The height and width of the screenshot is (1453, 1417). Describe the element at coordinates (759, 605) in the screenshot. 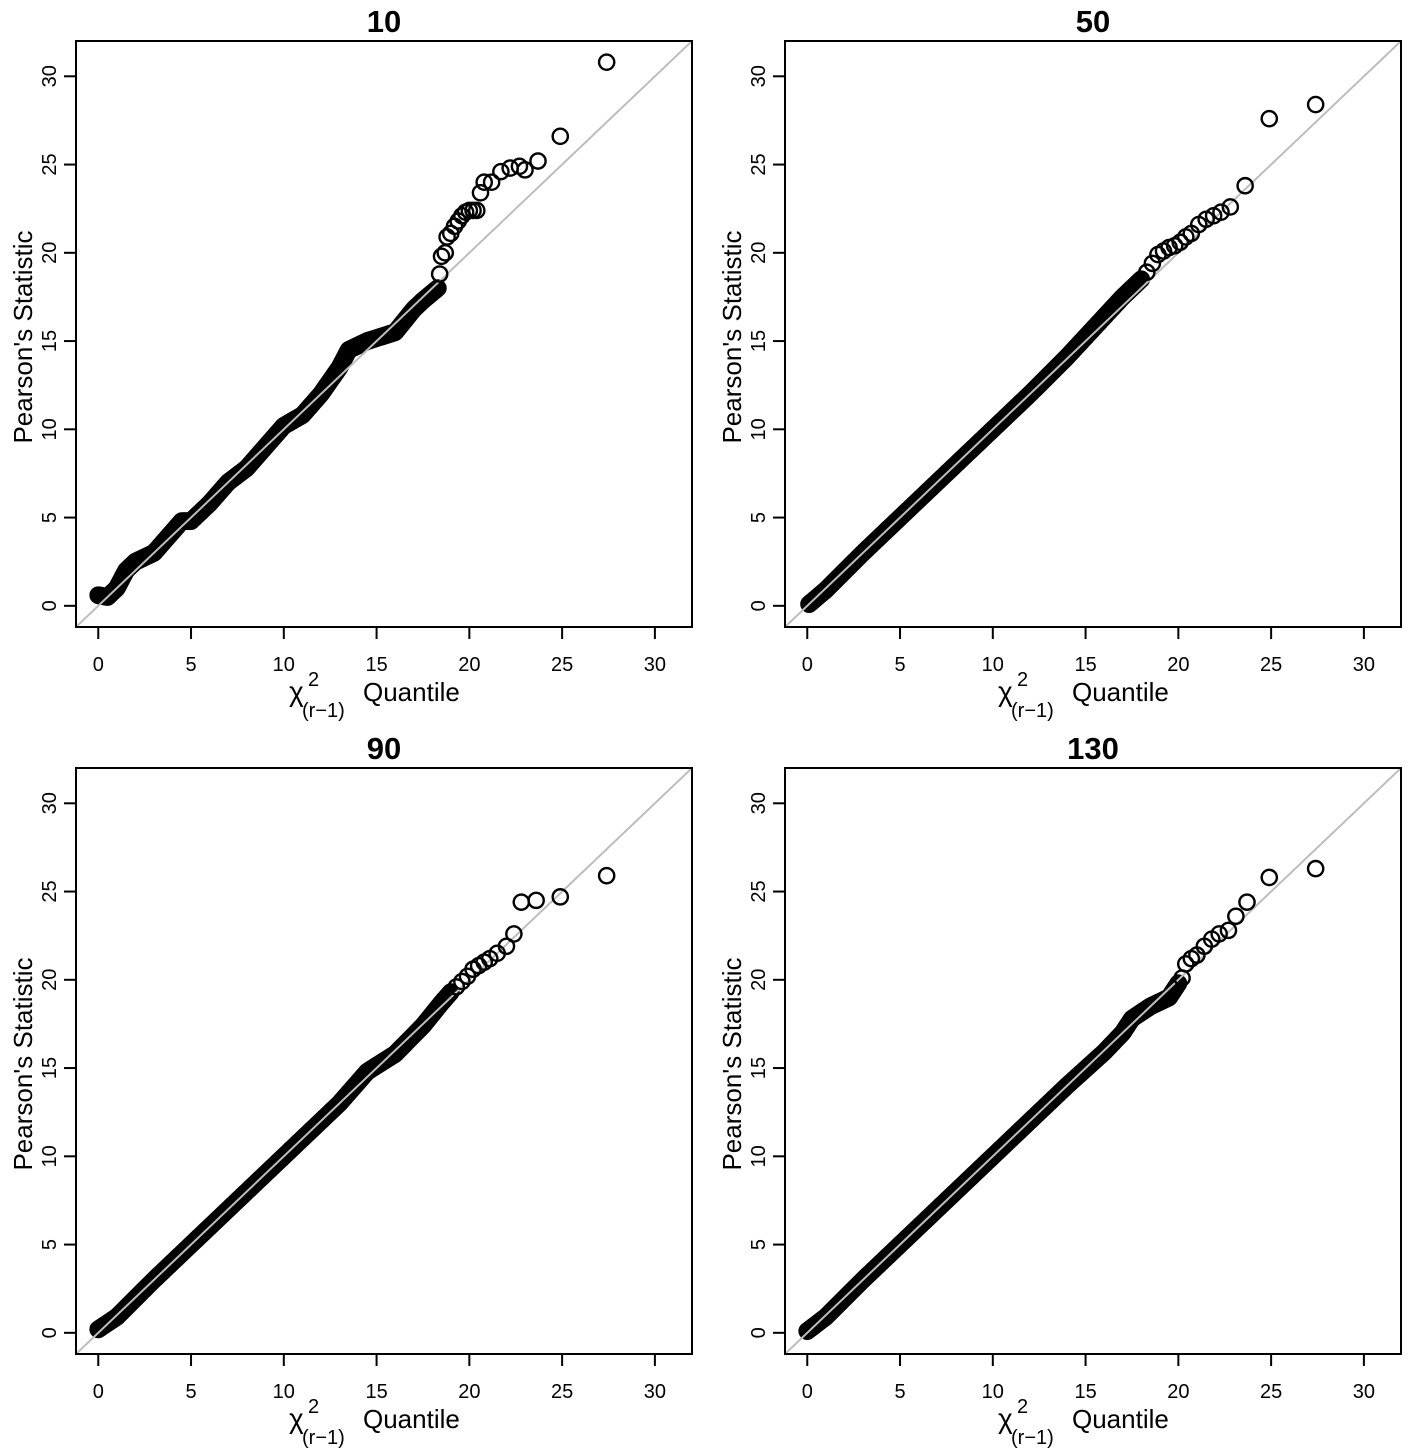

I see `y-tick-label: 0` at that location.